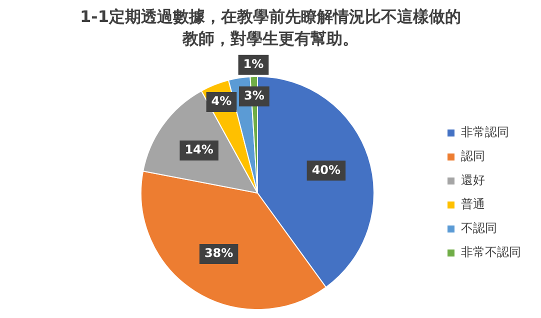  I want to click on data-label: 38%, so click(219, 253).